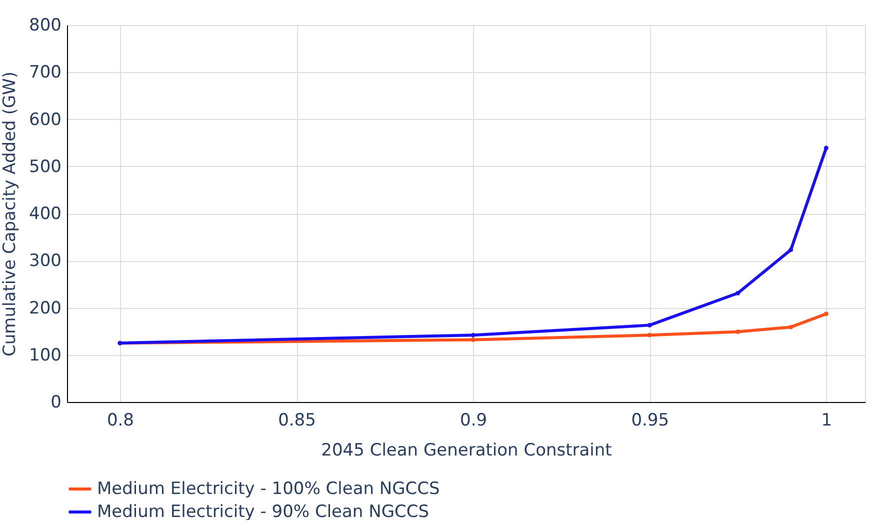  Describe the element at coordinates (45, 166) in the screenshot. I see `y-tick-label: 500` at that location.